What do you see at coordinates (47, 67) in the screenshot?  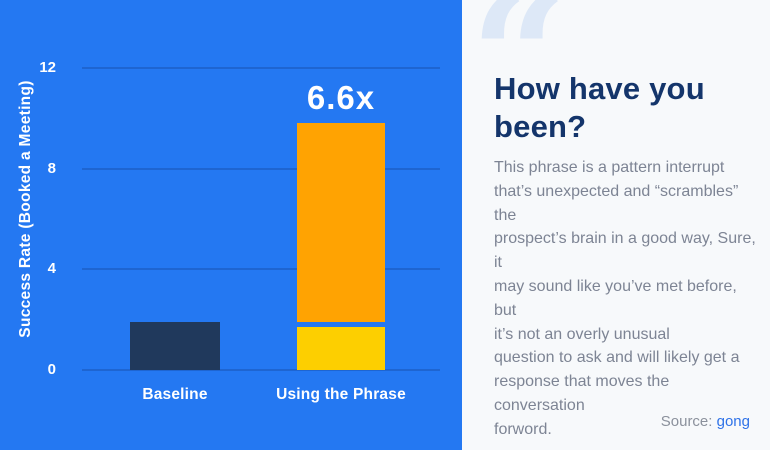 I see `y-tick-label-12: 12` at bounding box center [47, 67].